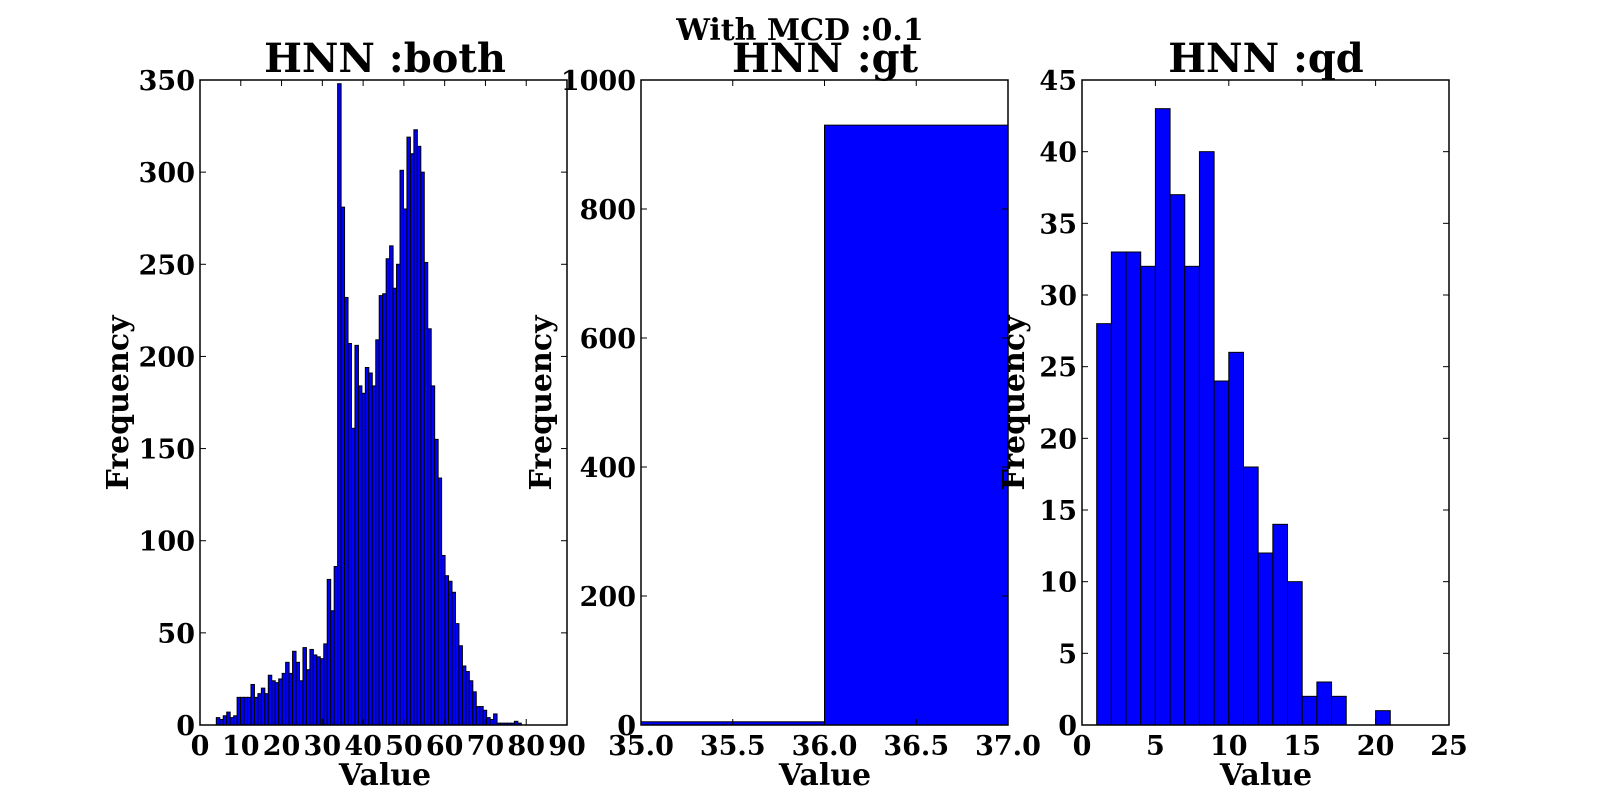  What do you see at coordinates (567, 746) in the screenshot?
I see `x-tick-label: 90` at bounding box center [567, 746].